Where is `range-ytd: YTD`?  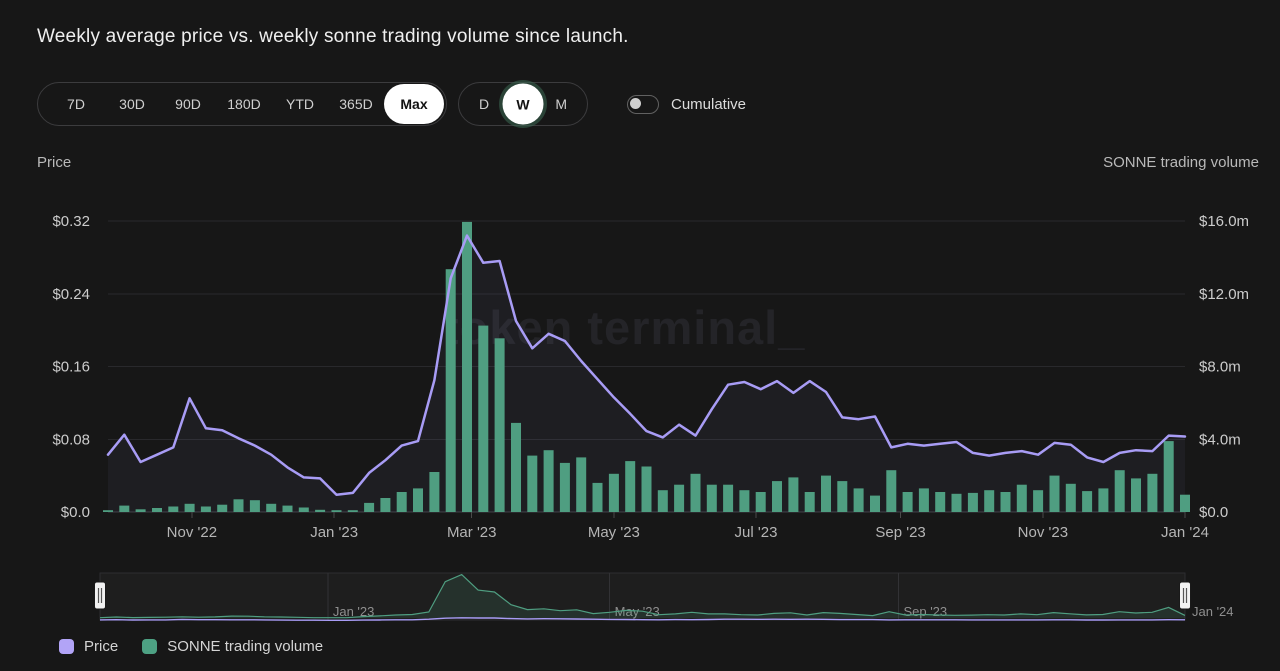 range-ytd: YTD is located at coordinates (300, 104).